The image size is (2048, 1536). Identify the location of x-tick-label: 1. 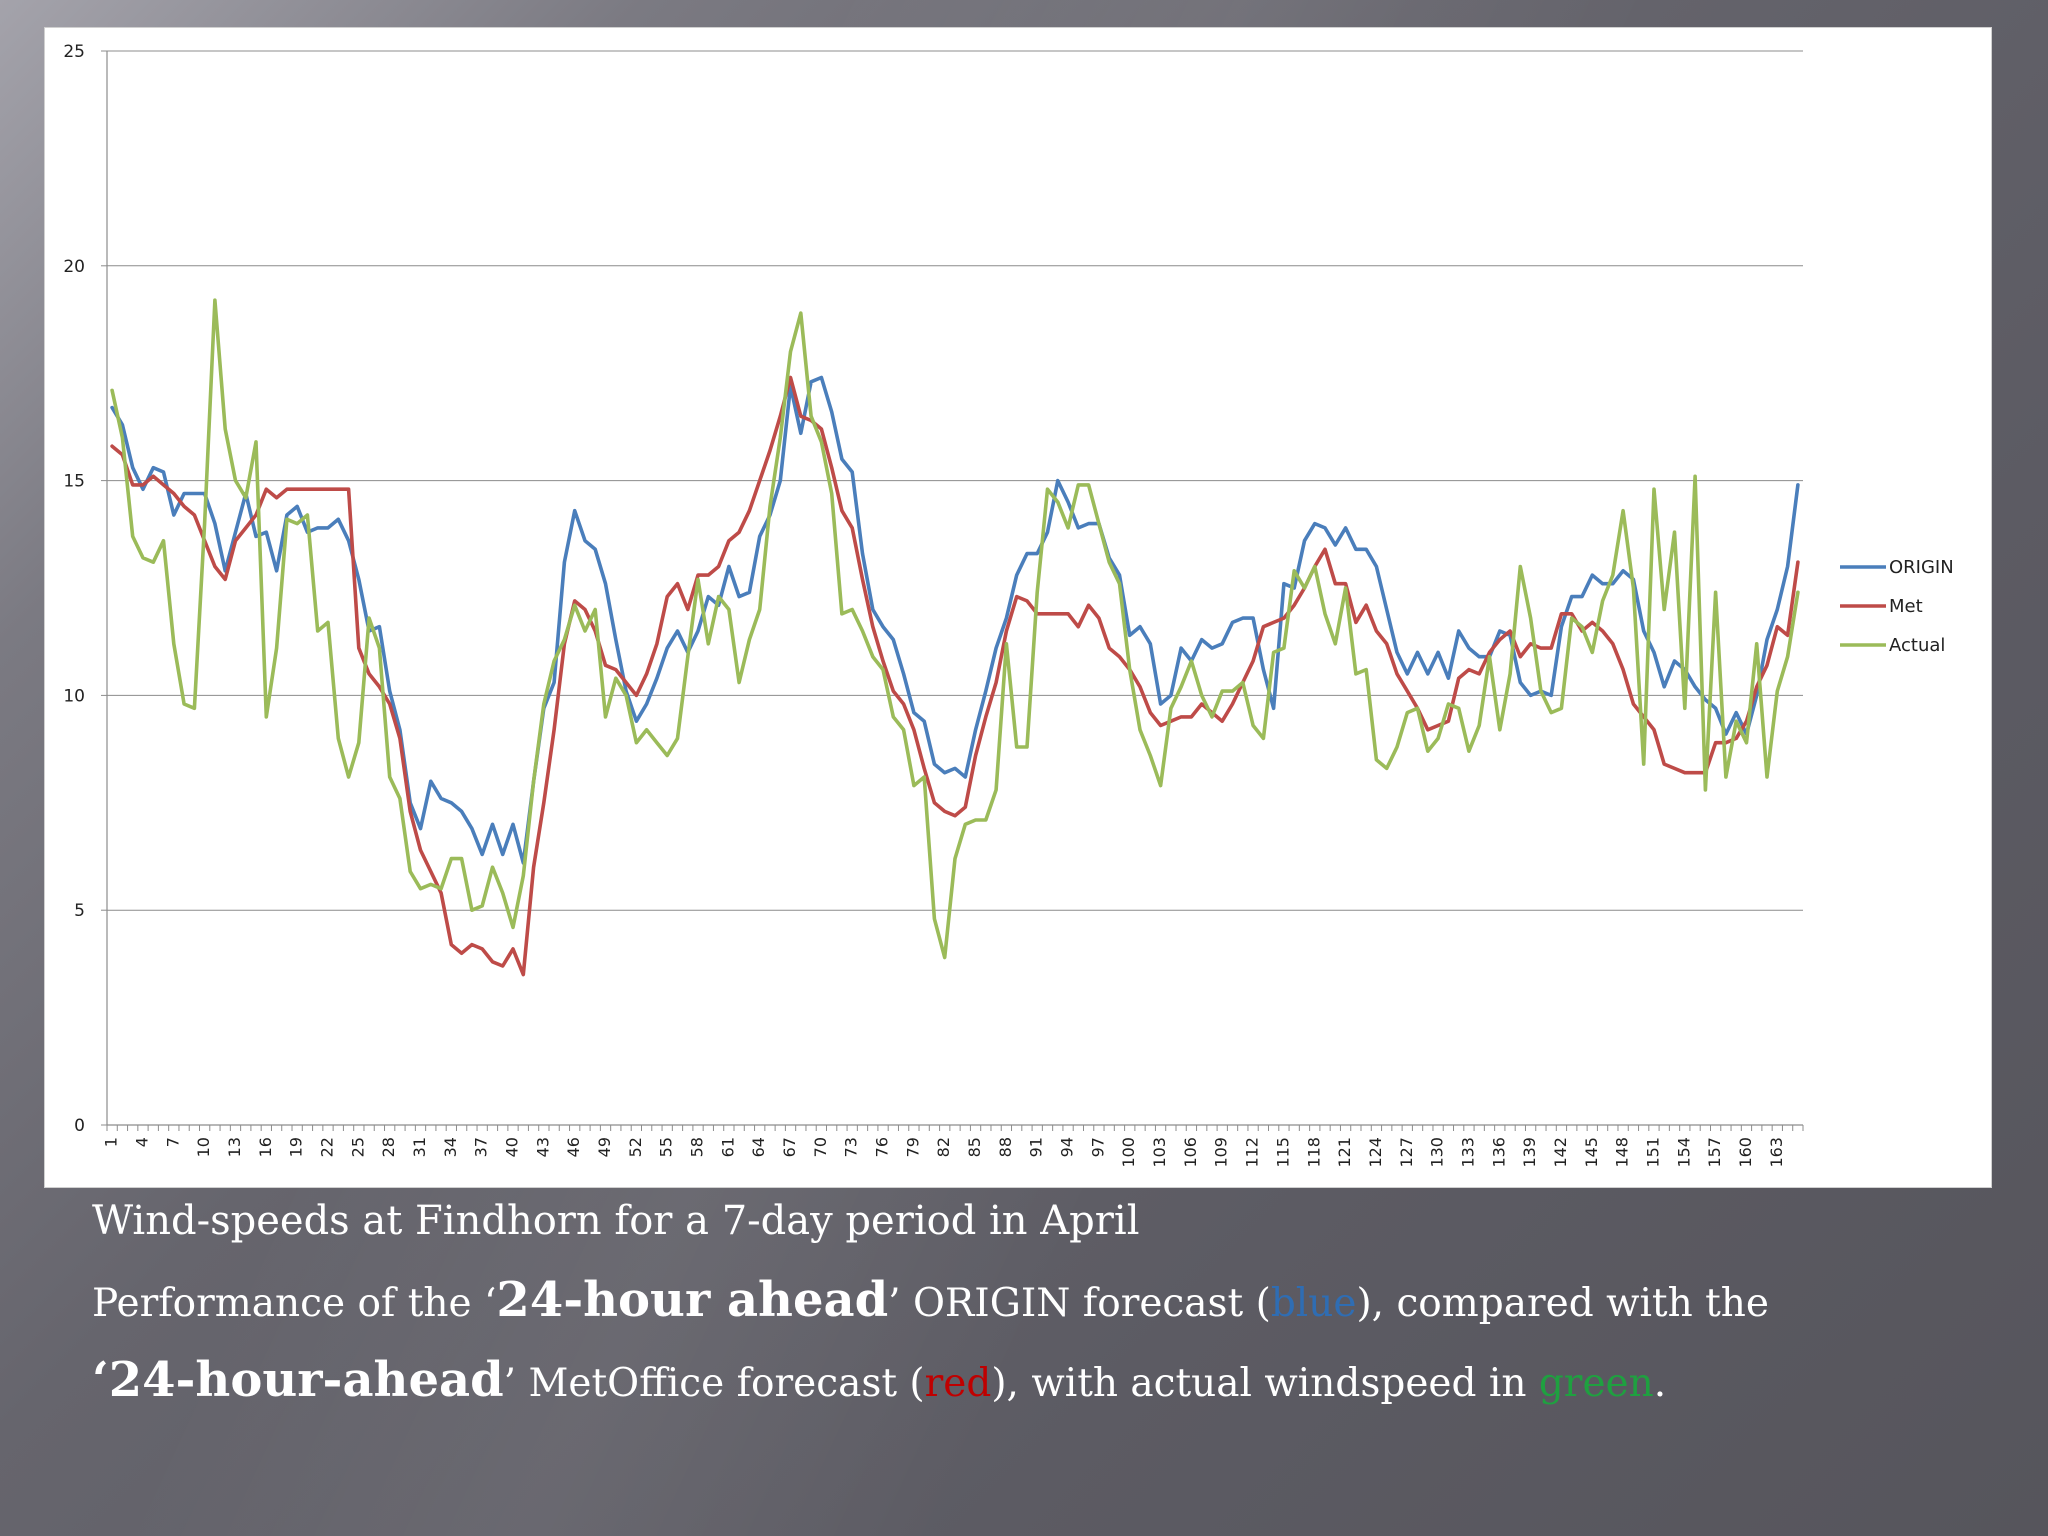
(111, 1142).